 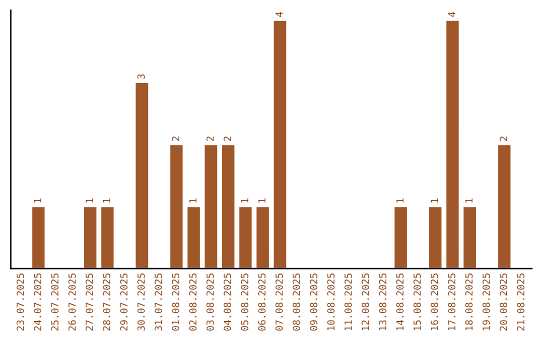 I want to click on x-tick-label: 20.08.2025, so click(x=504, y=302).